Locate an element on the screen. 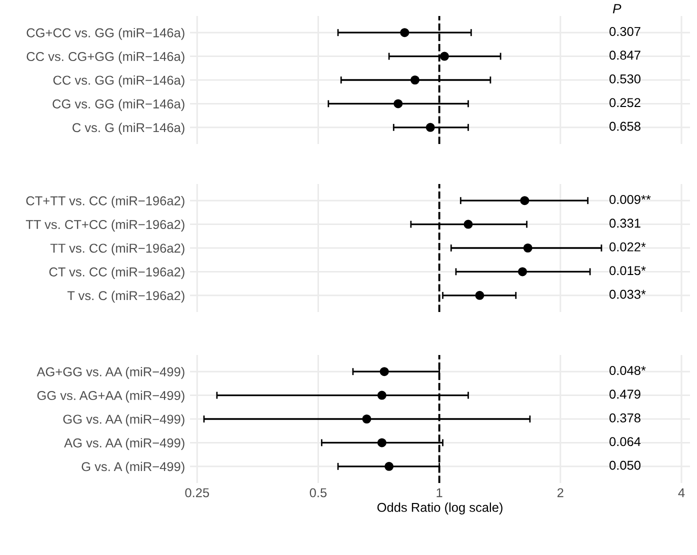 This screenshot has height=555, width=697. y-tick-label: GG vs. AA (miR−499) is located at coordinates (123, 420).